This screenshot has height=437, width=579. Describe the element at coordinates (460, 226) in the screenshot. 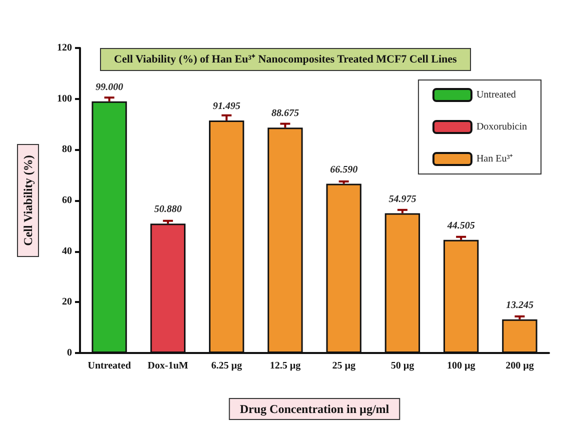

I see `data-label: 44.505` at that location.